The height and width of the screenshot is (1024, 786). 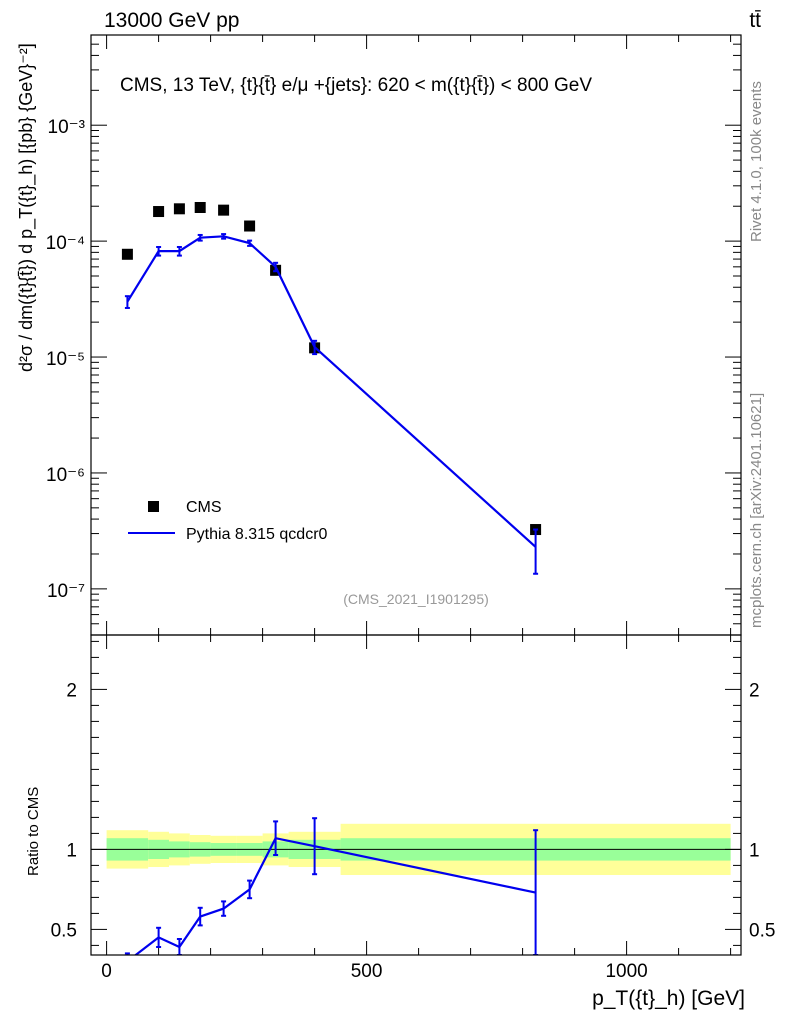 What do you see at coordinates (754, 690) in the screenshot?
I see `ratio-y-tick-label-right: 2` at bounding box center [754, 690].